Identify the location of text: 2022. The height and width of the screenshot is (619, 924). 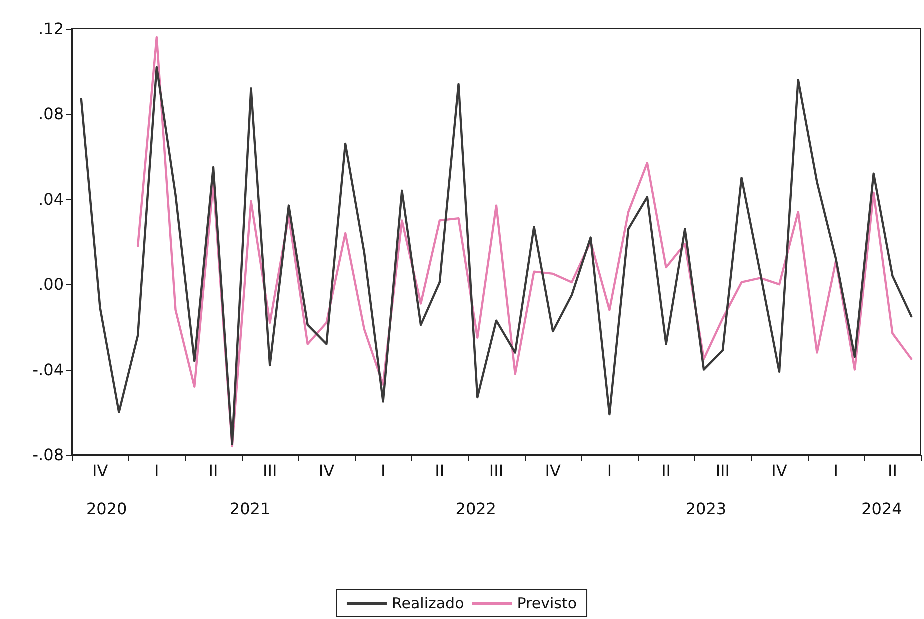
(476, 509).